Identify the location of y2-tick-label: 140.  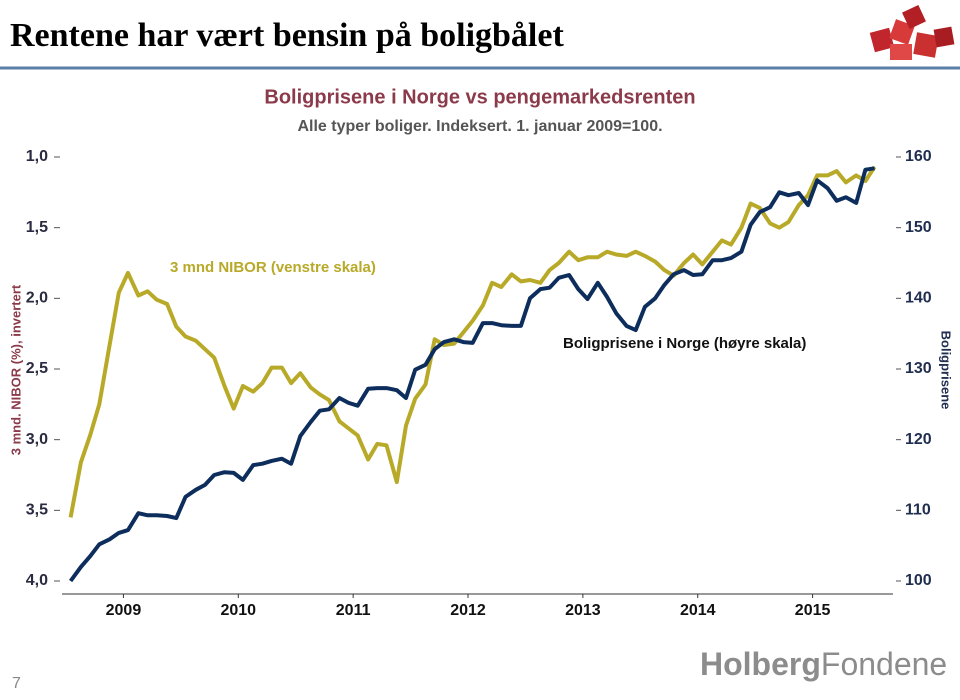
(918, 298).